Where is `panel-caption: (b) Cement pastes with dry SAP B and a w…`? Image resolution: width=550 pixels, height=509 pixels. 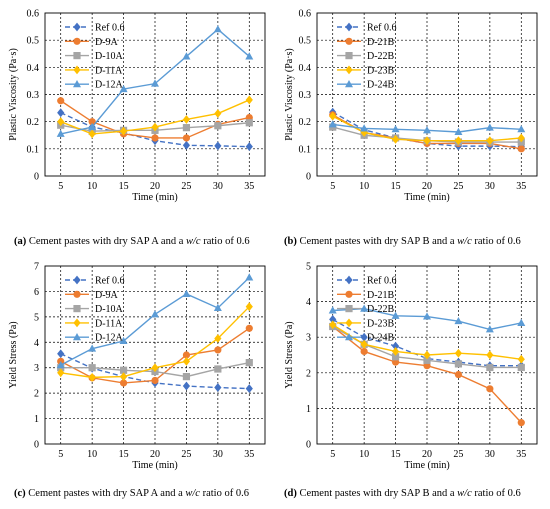 panel-caption: (b) Cement pastes with dry SAP B and a w… is located at coordinates (402, 241).